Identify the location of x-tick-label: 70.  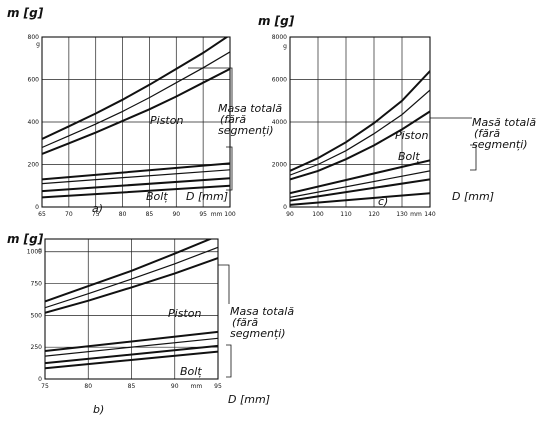
(69, 214).